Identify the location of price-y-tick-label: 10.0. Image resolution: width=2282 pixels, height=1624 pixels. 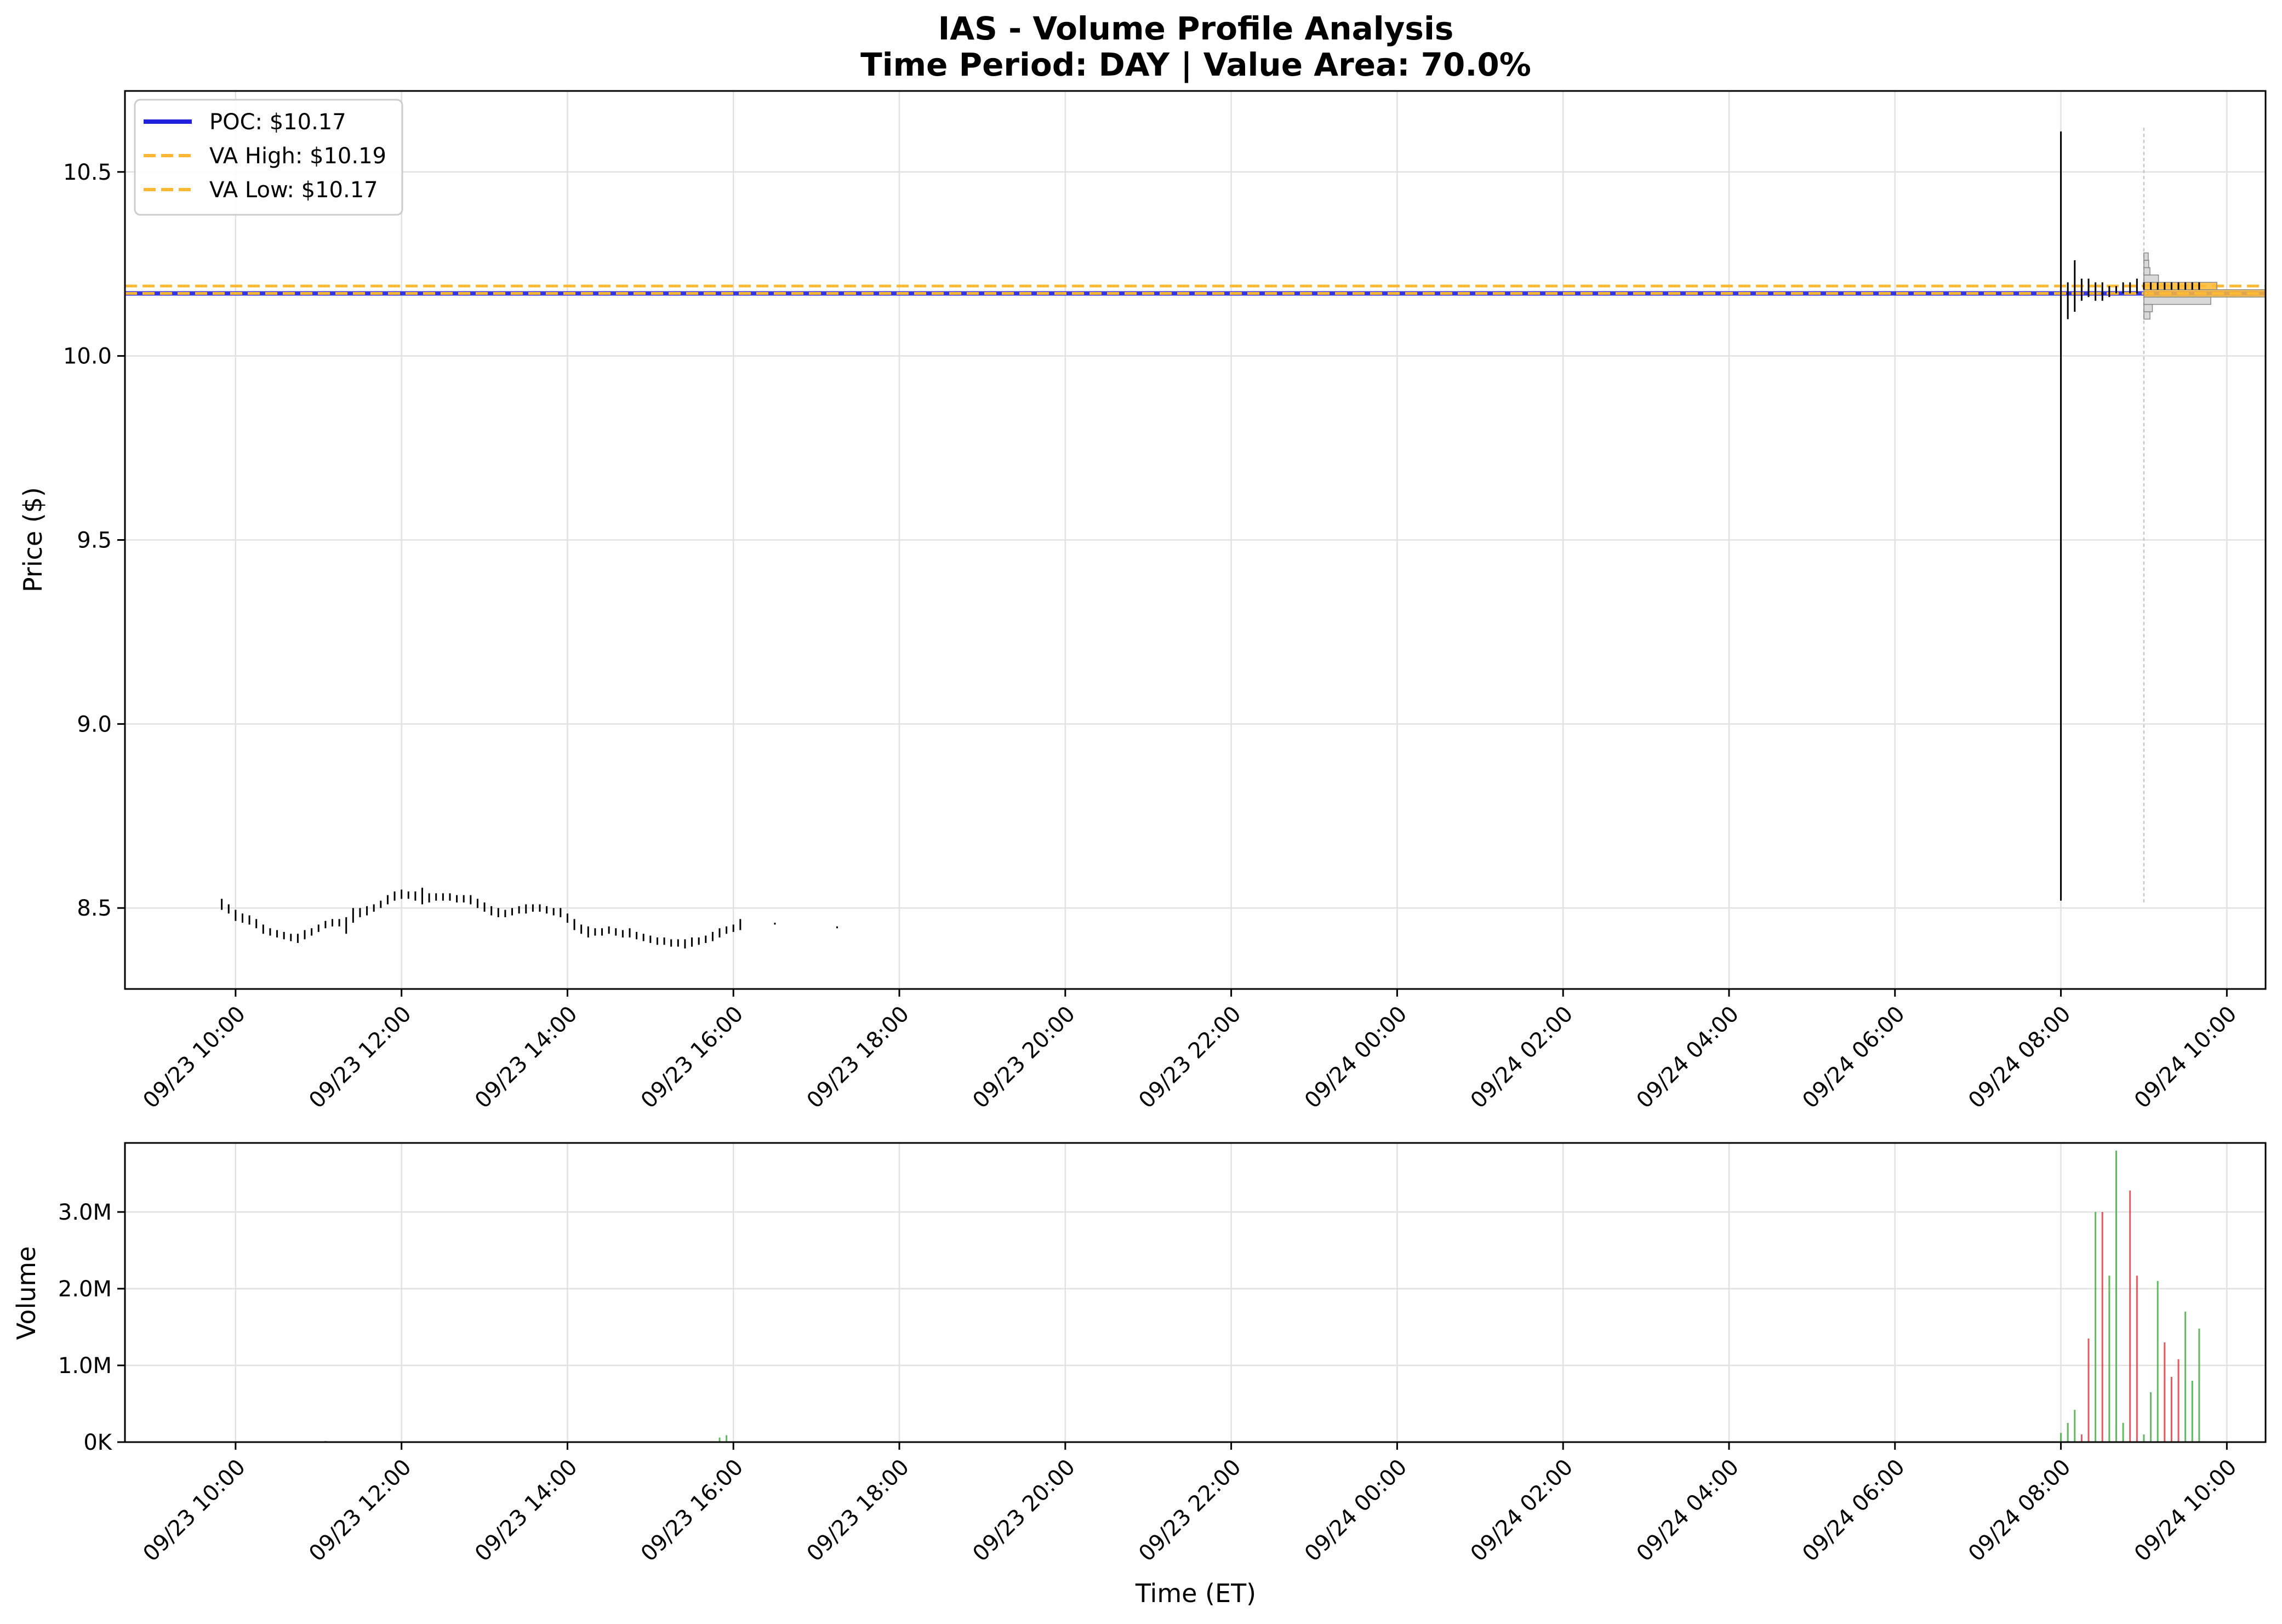
(88, 356).